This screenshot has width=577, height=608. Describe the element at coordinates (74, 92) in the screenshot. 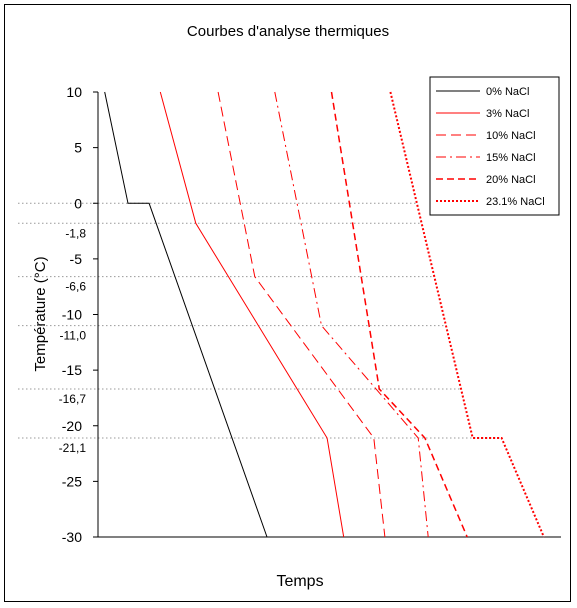

I see `y-tick-label: 10` at that location.